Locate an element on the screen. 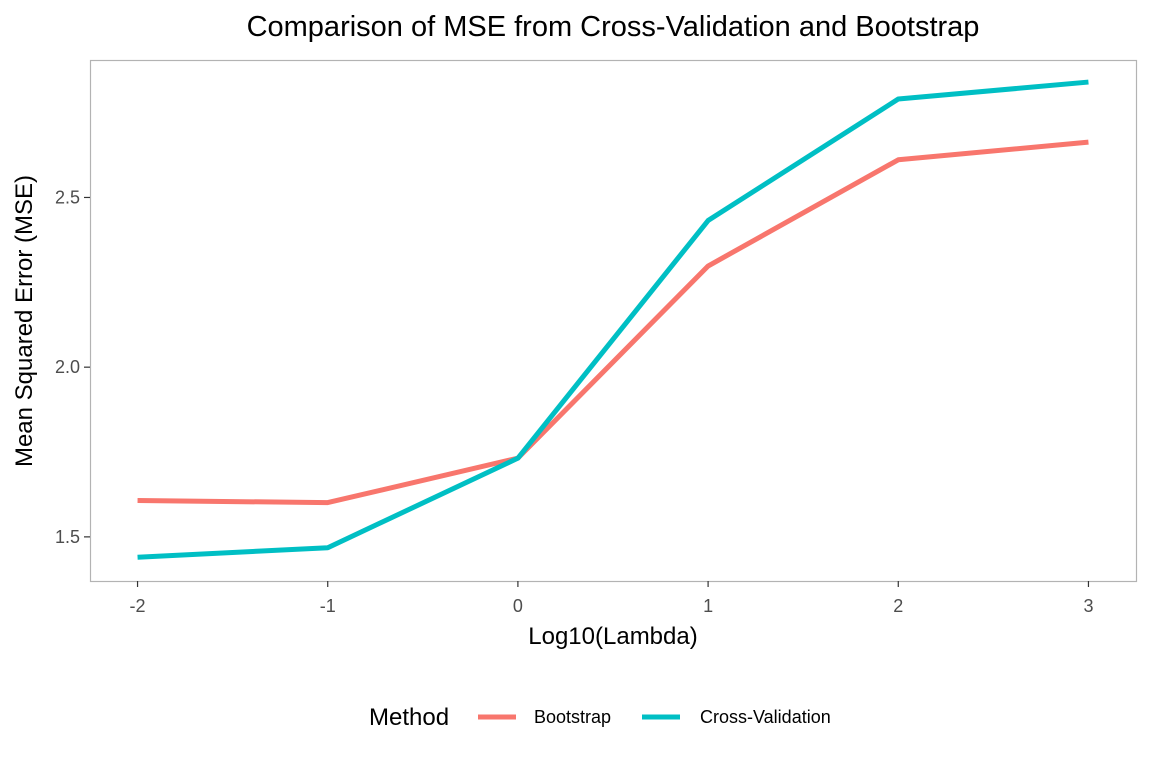 Image resolution: width=1152 pixels, height=768 pixels. y-axis-title: Mean Squared Error (MSE) is located at coordinates (24, 321).